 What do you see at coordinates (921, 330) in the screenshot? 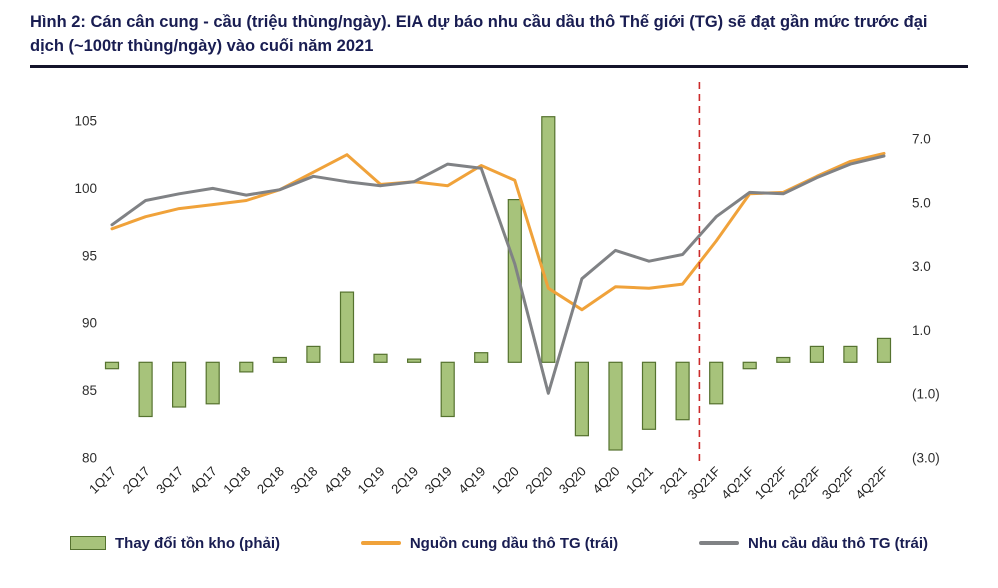
I see `svg-text: 1.0` at bounding box center [921, 330].